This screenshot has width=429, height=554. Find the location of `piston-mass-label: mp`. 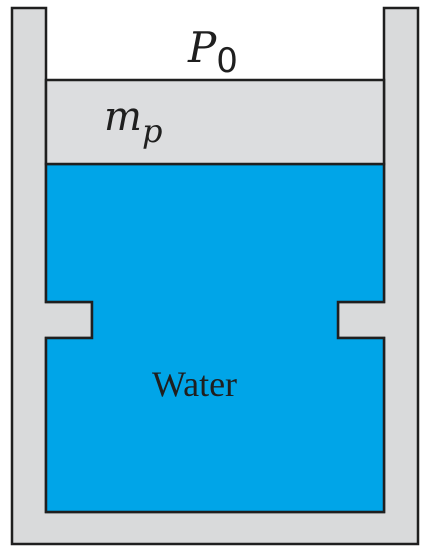

piston-mass-label: mp is located at coordinates (133, 122).